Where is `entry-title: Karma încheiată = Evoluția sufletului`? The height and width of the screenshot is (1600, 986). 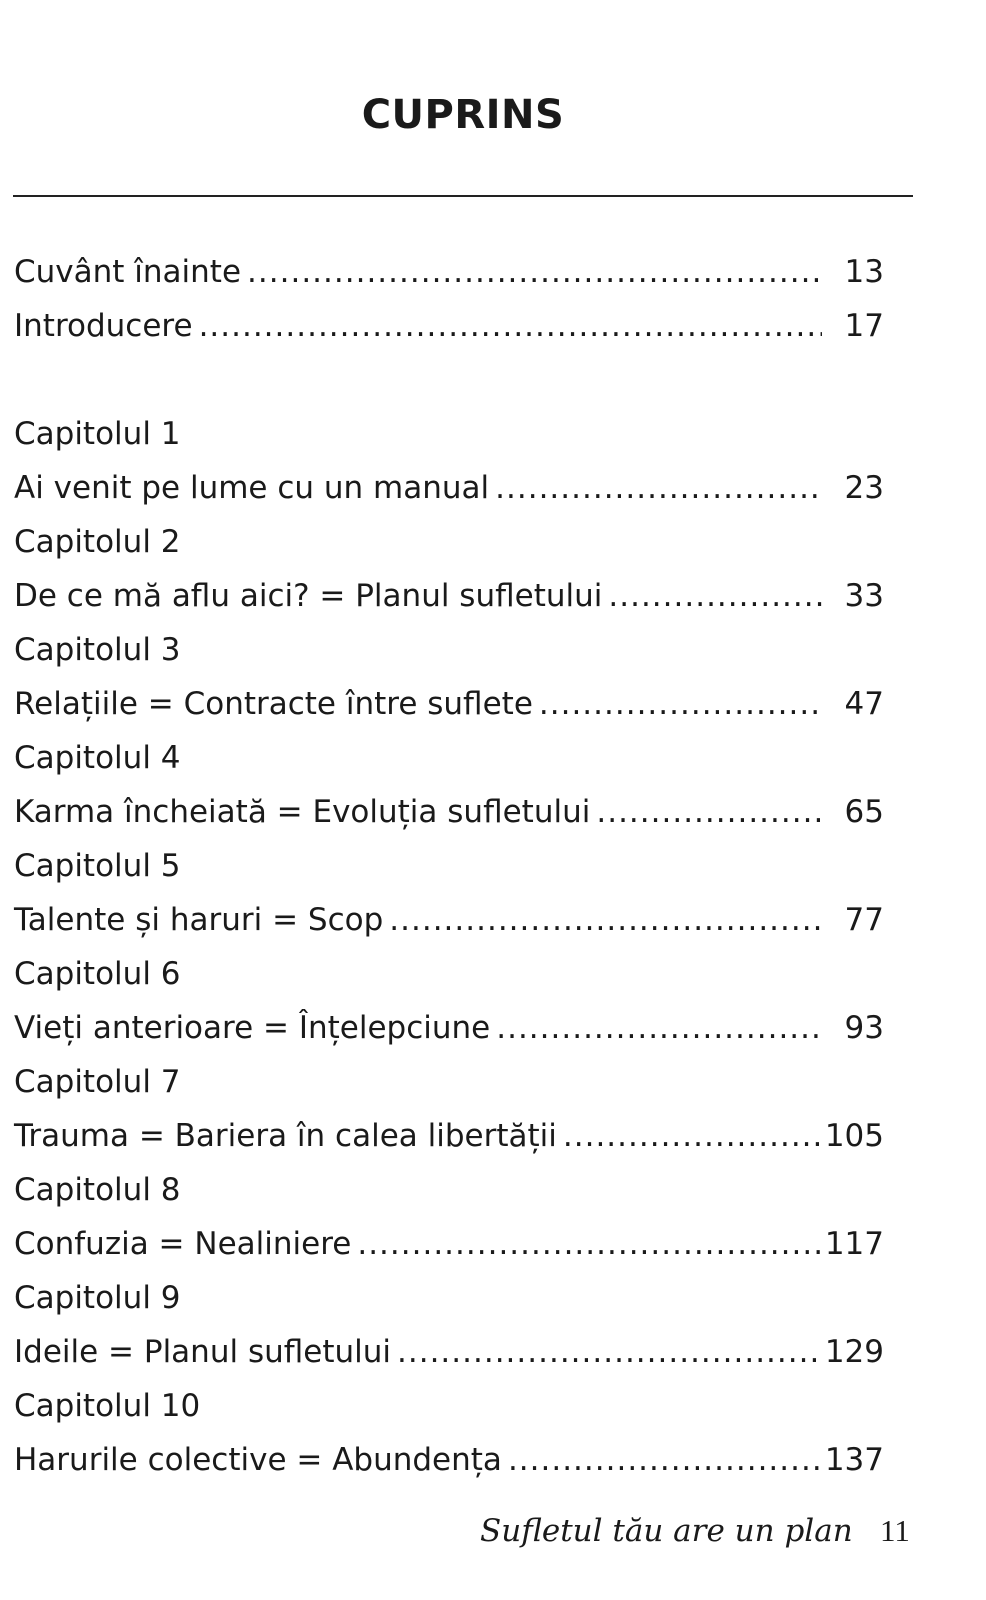 entry-title: Karma încheiată = Evoluția sufletului is located at coordinates (302, 812).